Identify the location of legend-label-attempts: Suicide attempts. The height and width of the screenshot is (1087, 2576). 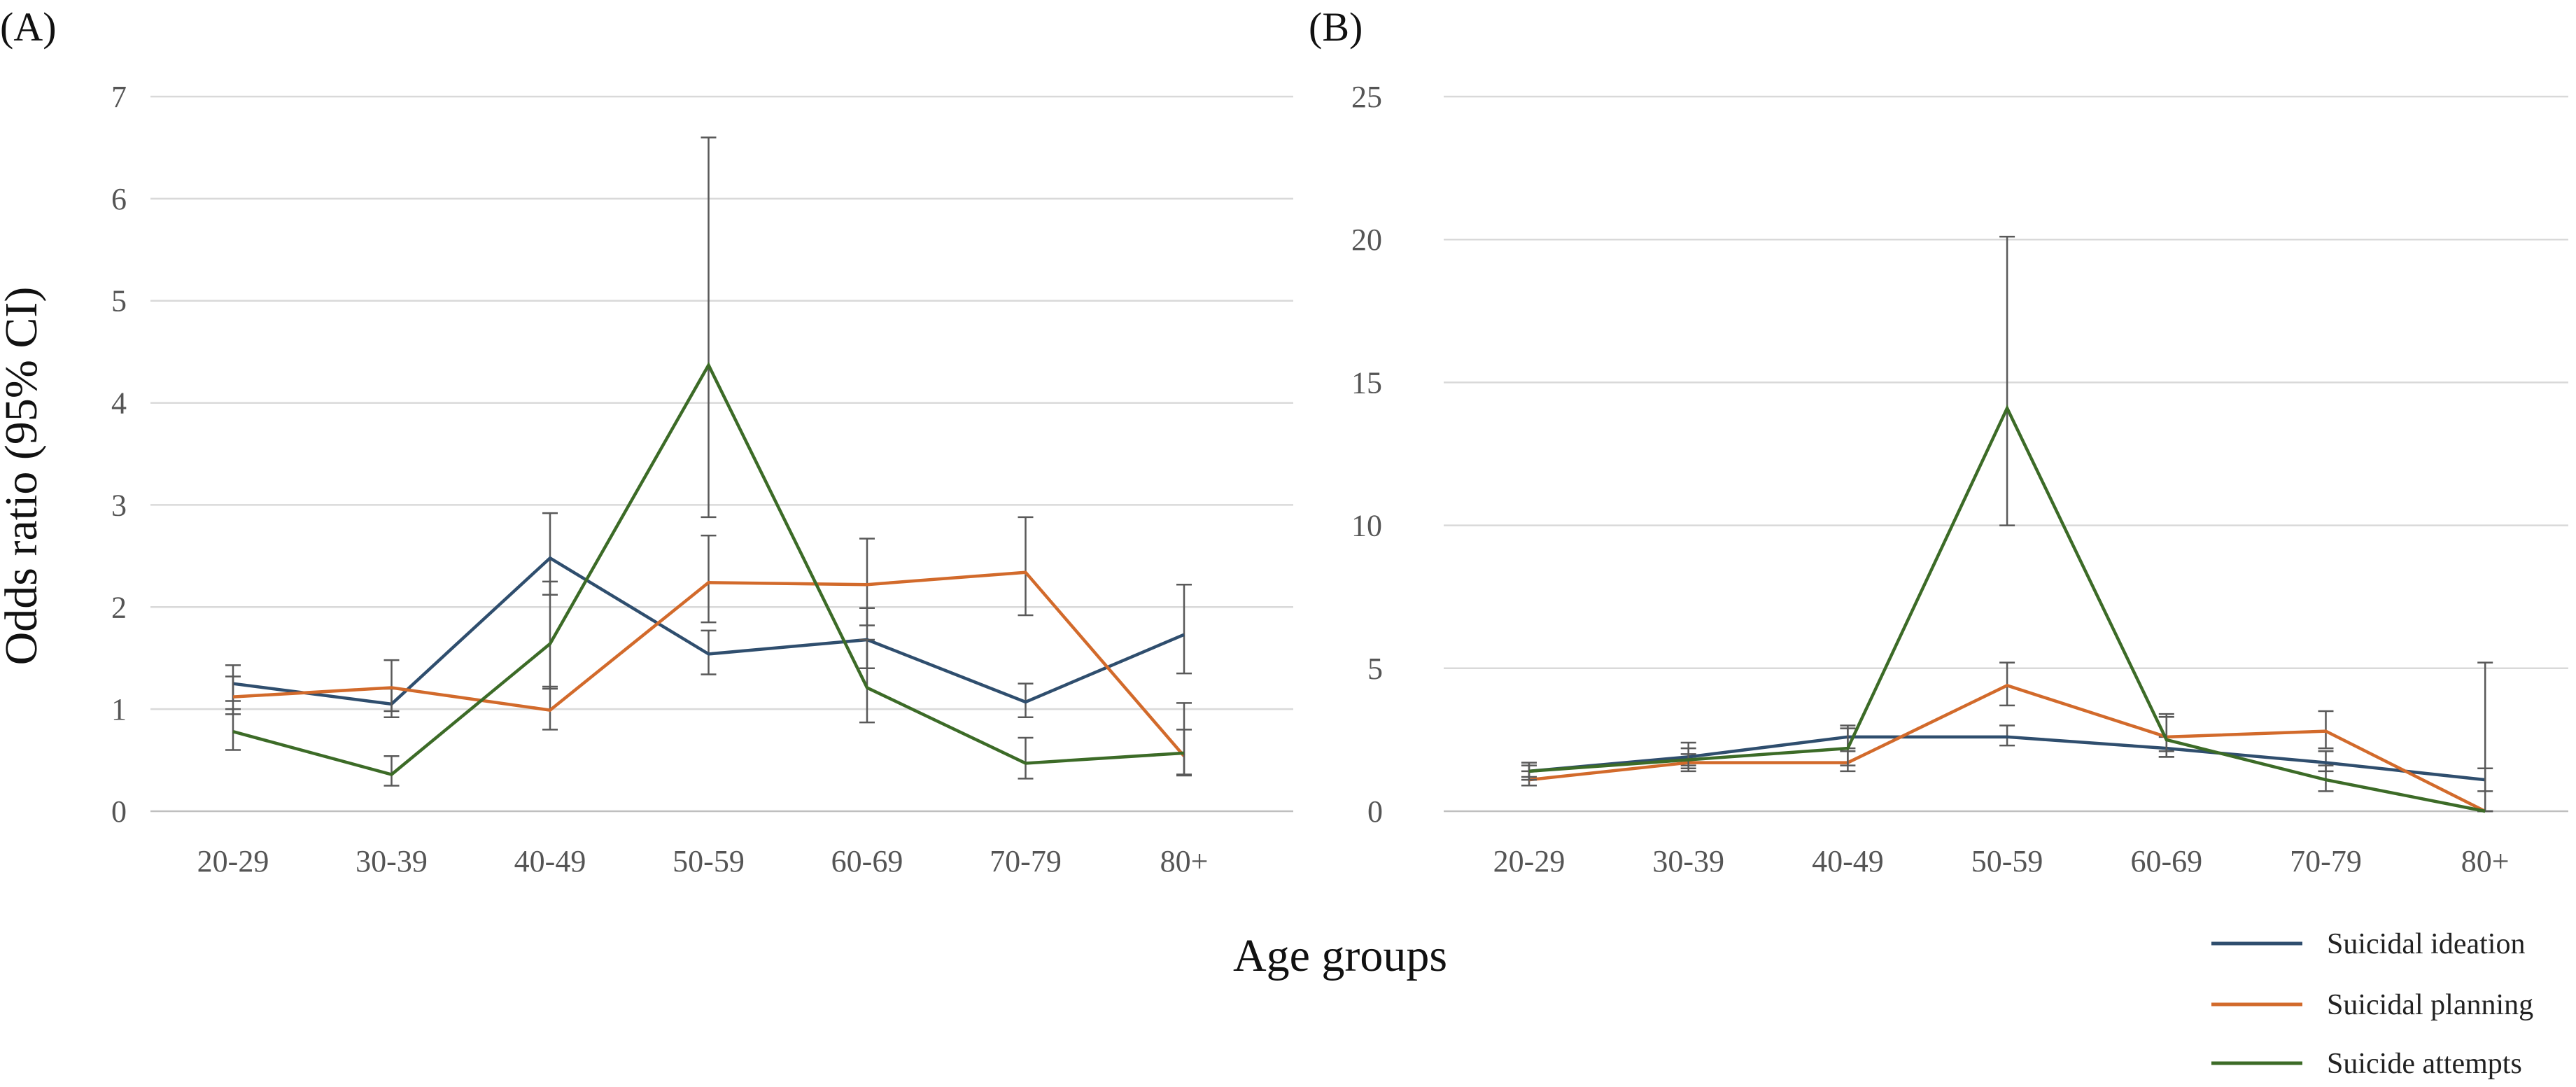
(2424, 1064).